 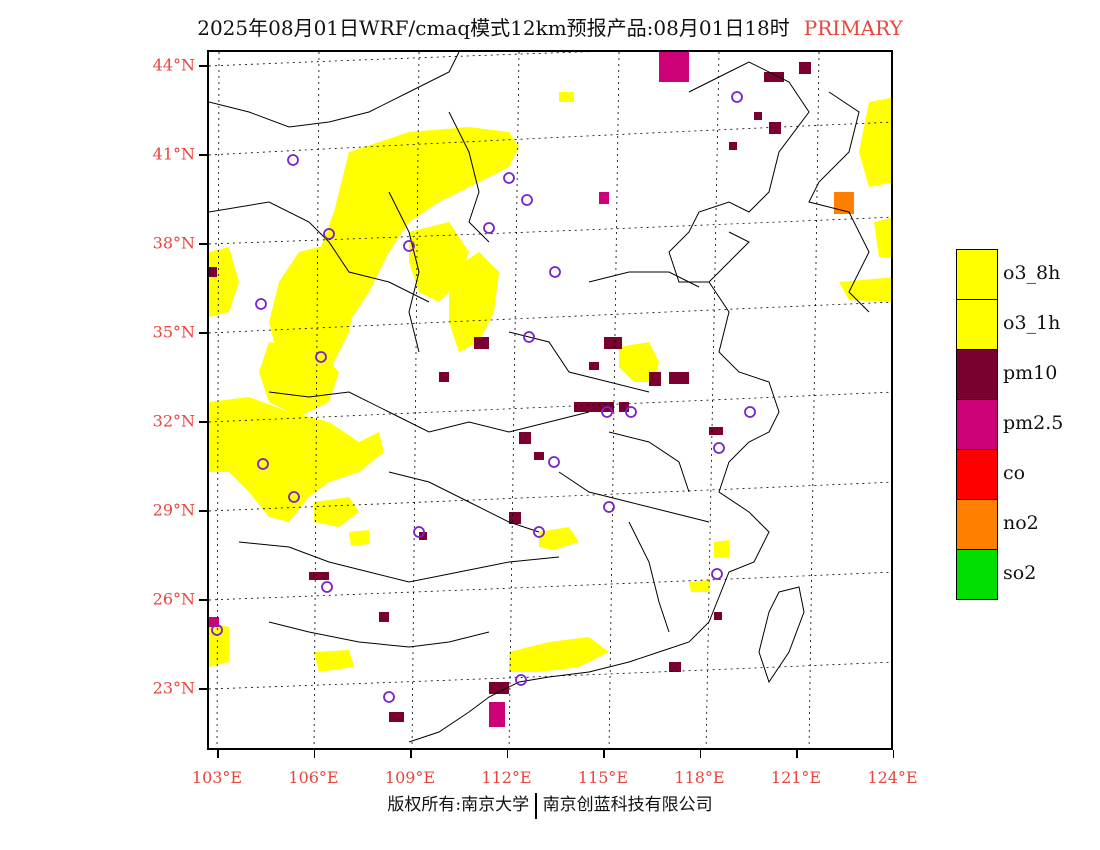 I want to click on footer-separator, so click(x=536, y=805).